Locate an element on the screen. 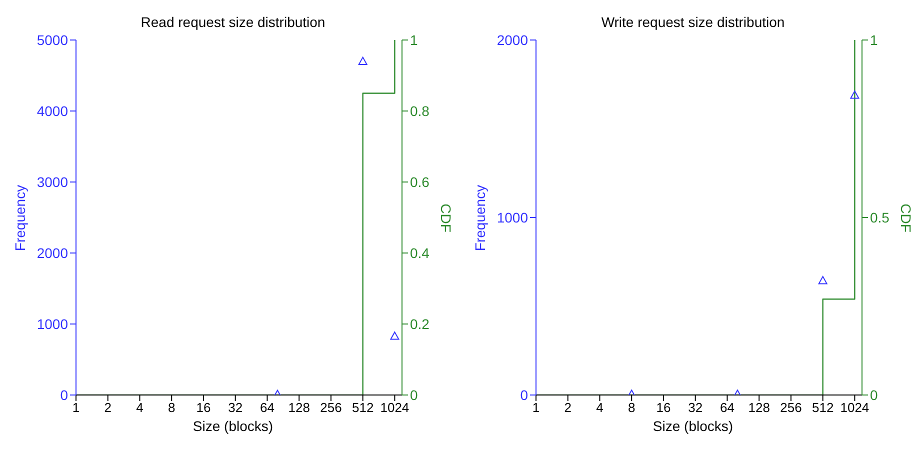 The height and width of the screenshot is (449, 920). y2-tick-label: 0.2 is located at coordinates (420, 324).